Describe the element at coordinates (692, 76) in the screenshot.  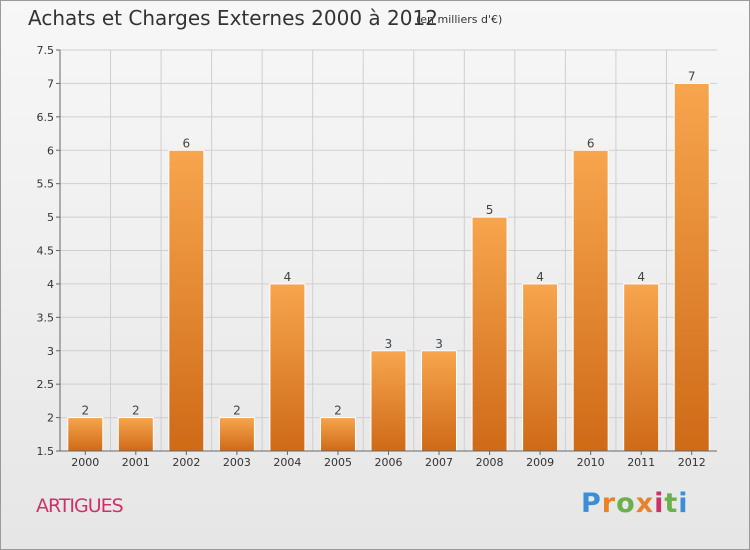
I see `data-label: 7` at that location.